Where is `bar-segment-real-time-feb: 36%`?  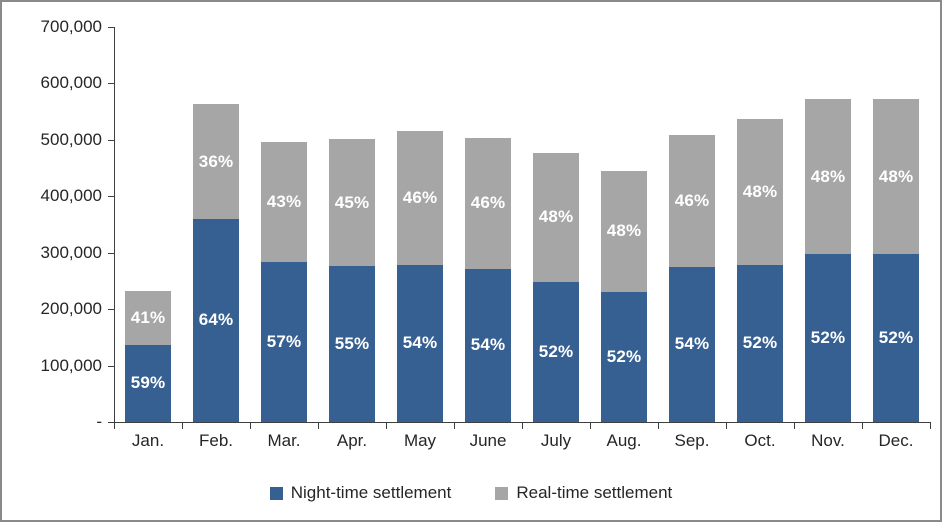 bar-segment-real-time-feb: 36% is located at coordinates (216, 161).